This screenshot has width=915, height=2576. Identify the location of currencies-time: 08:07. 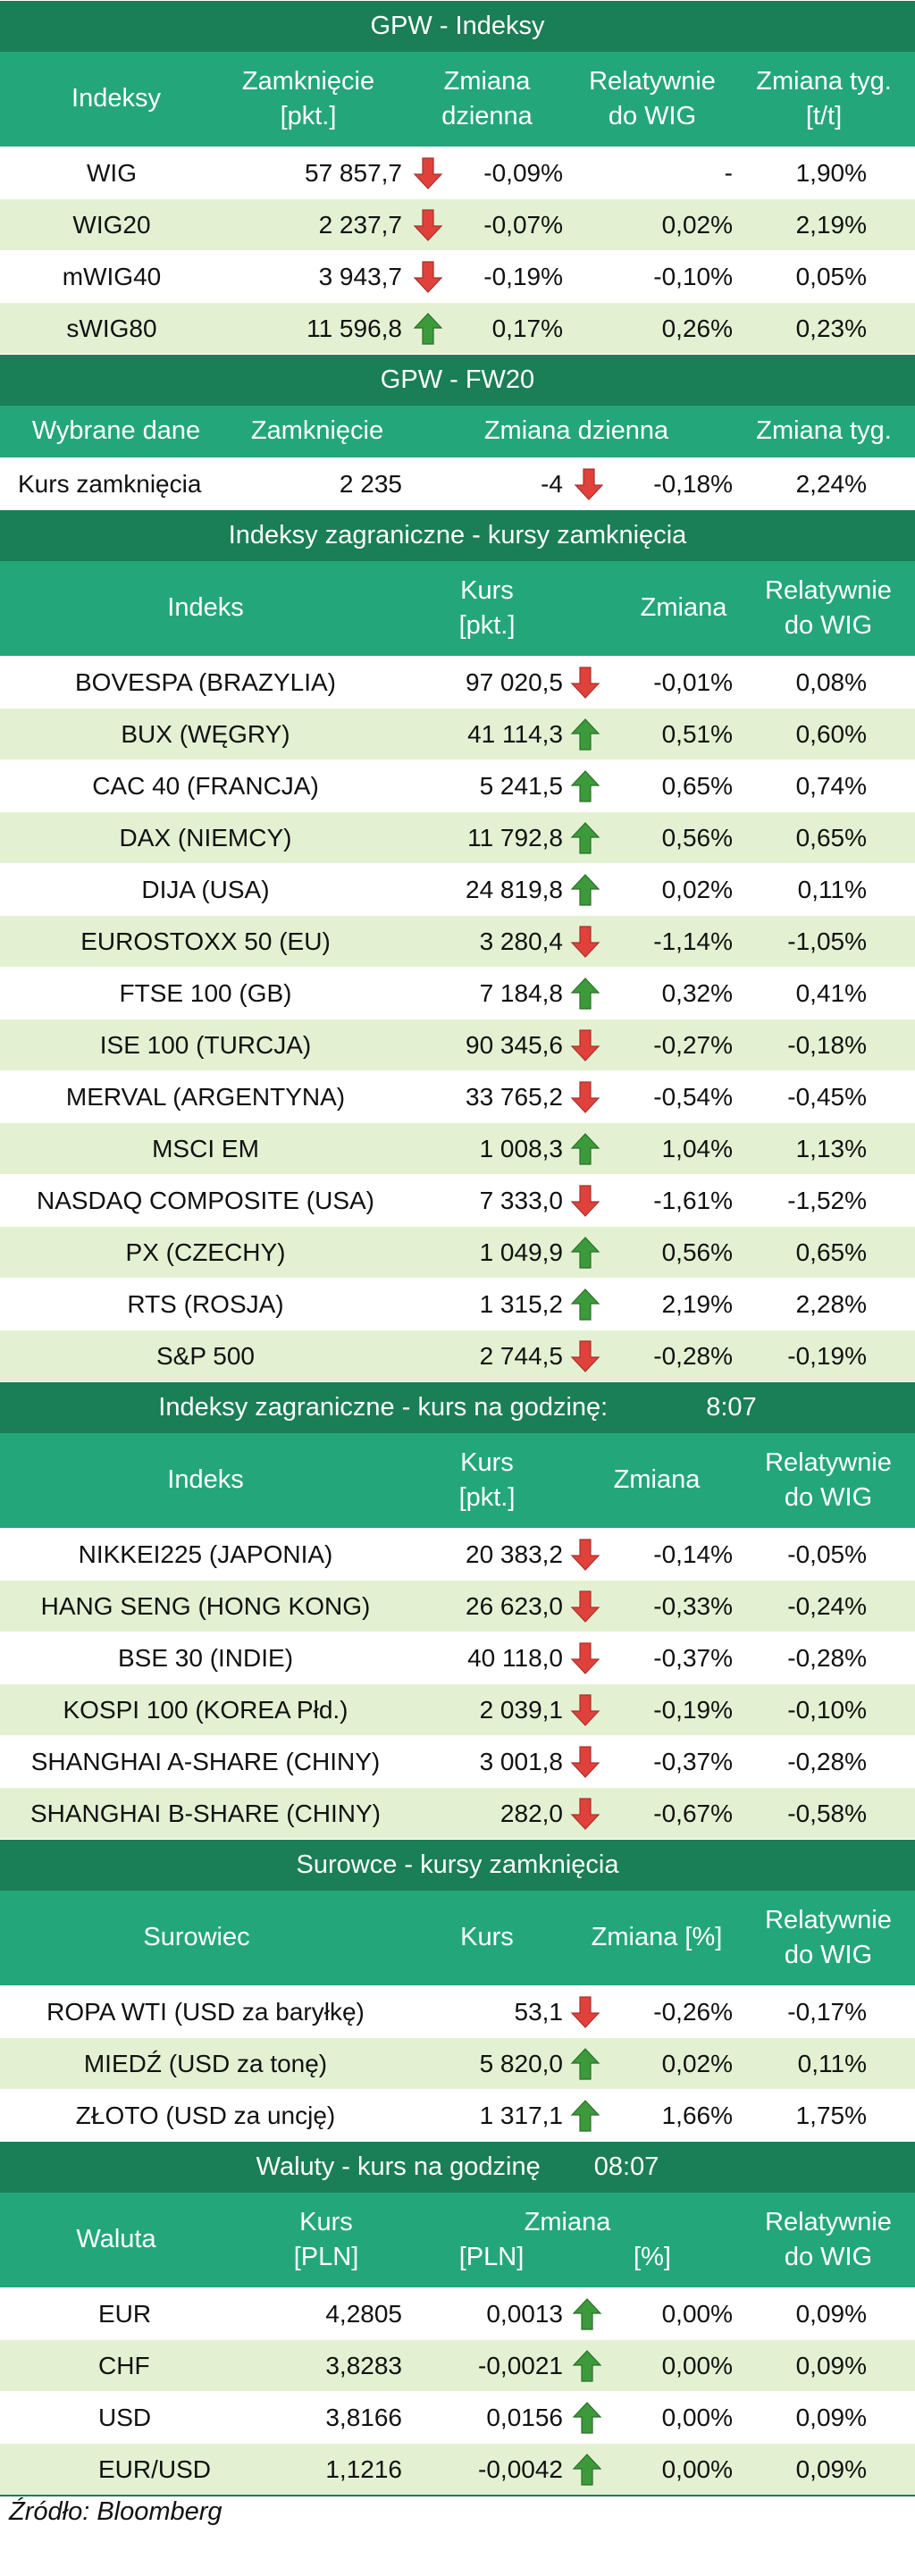
(626, 2166).